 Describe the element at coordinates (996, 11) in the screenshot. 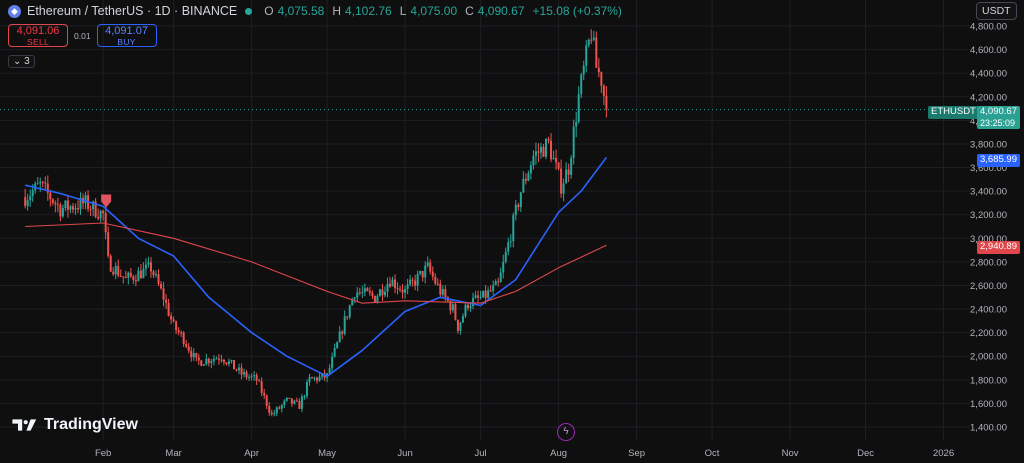

I see `currency-selector: USDT` at that location.